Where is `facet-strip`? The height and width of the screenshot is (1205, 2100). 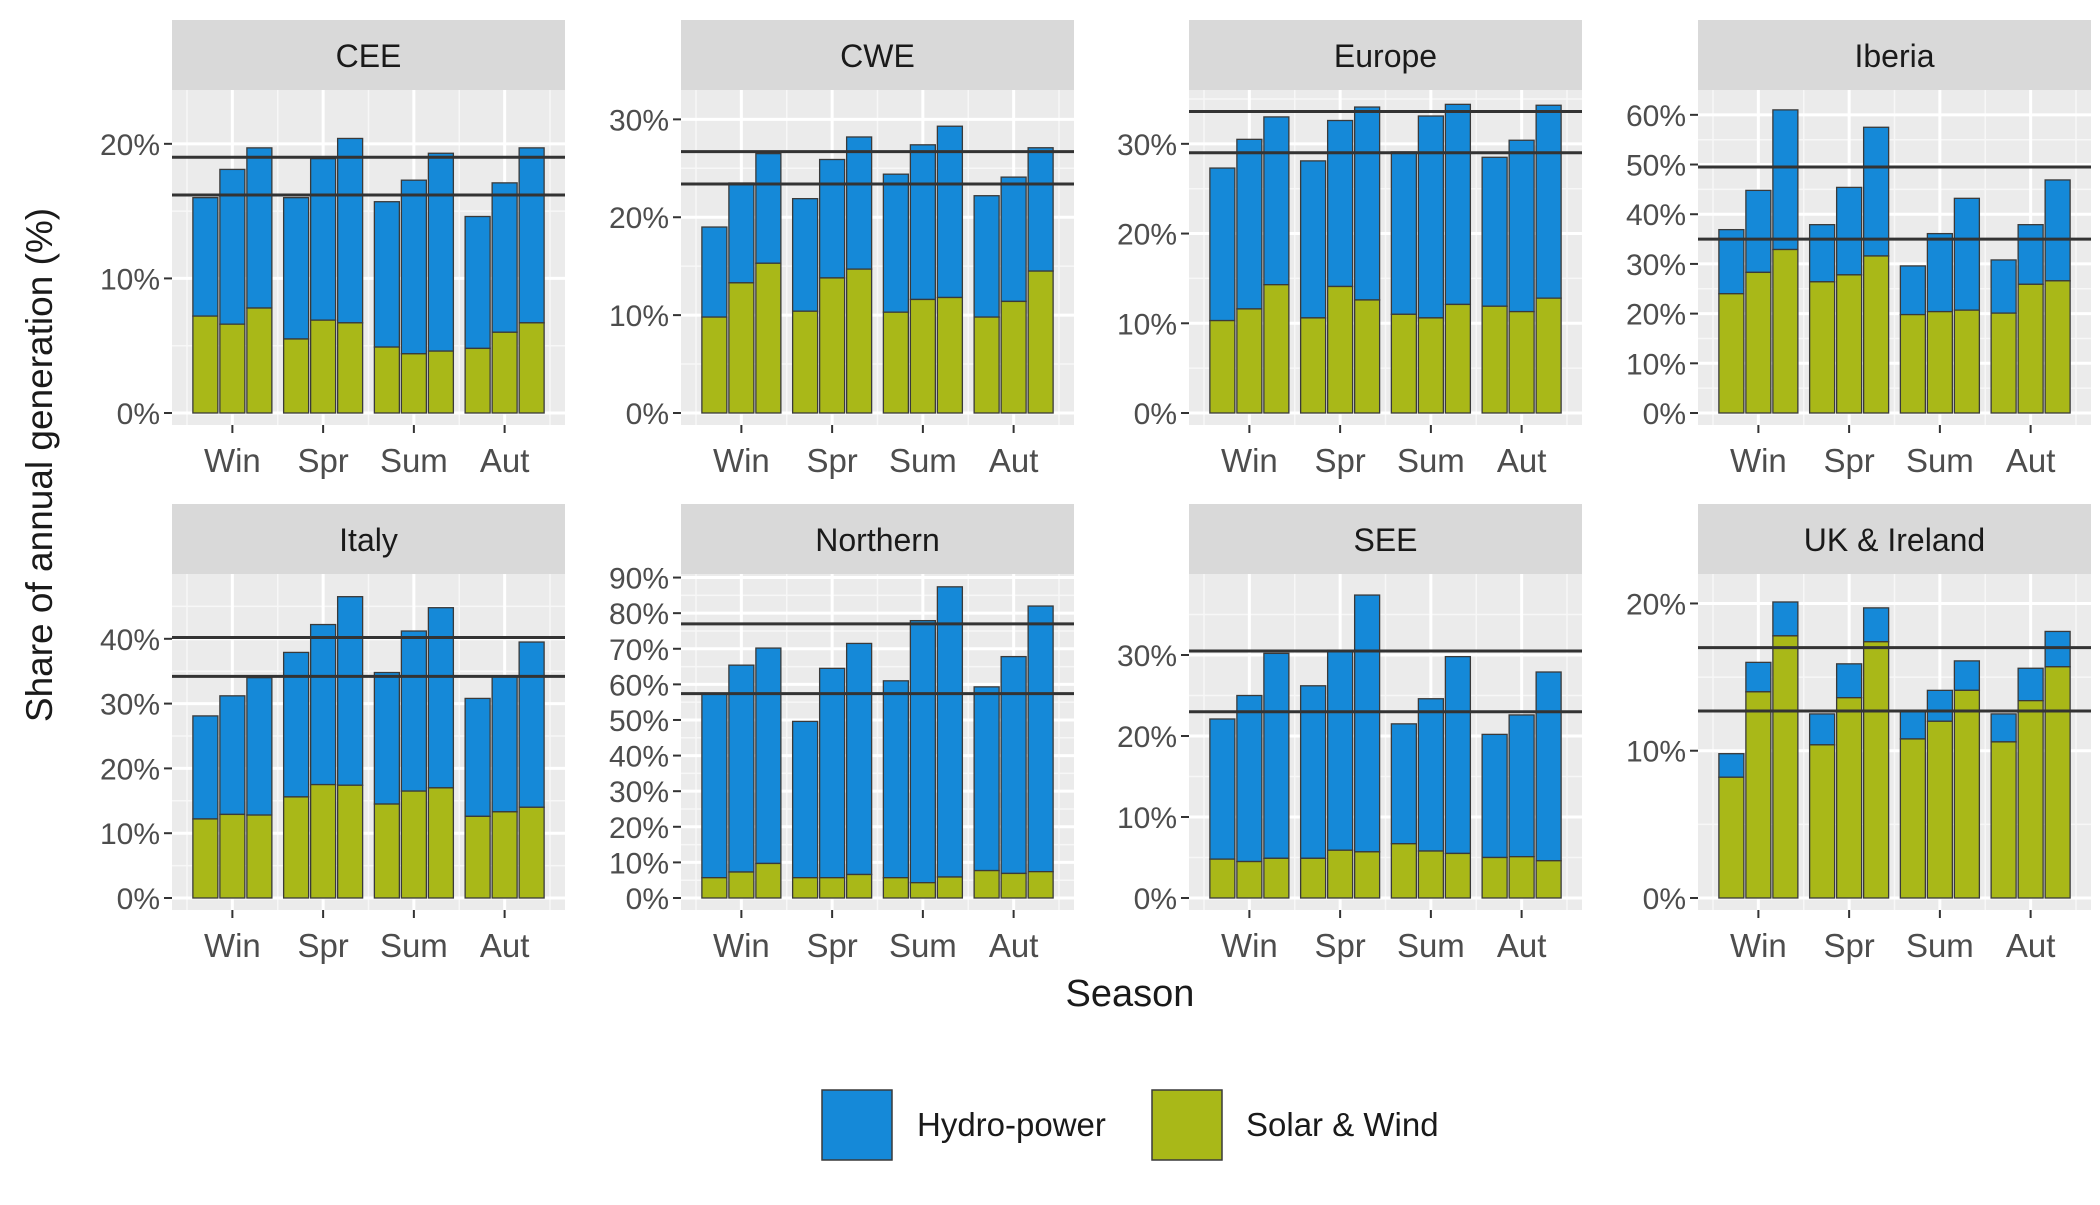 facet-strip is located at coordinates (1894, 55).